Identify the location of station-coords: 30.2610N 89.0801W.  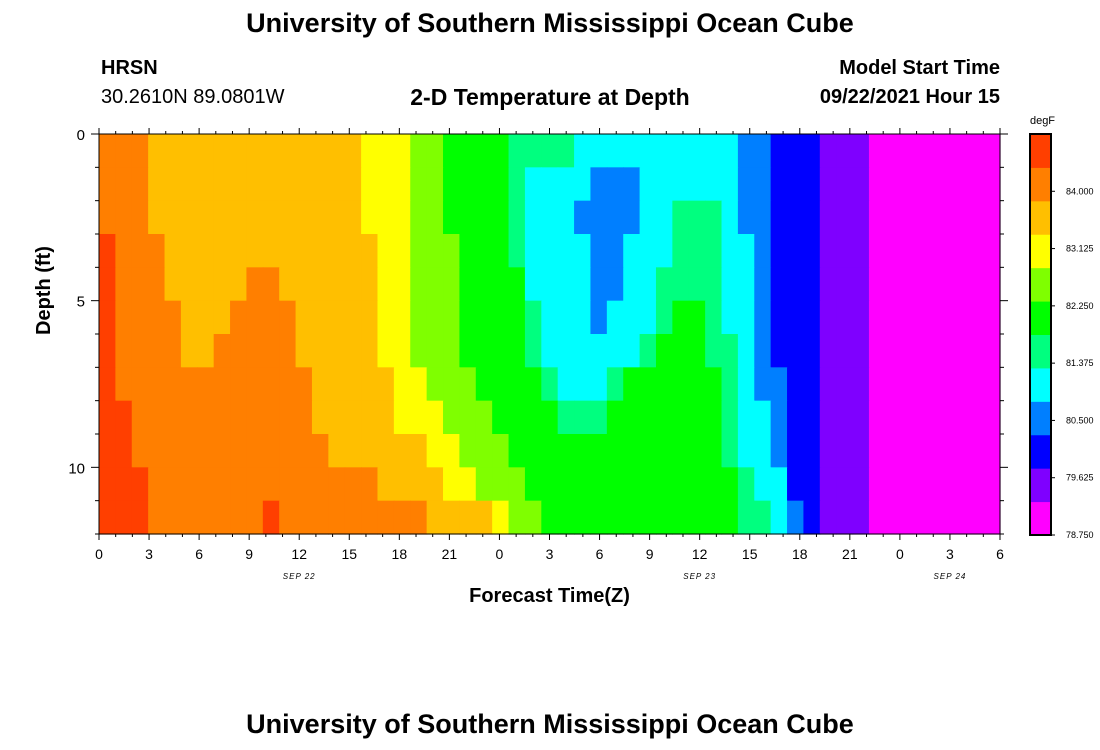
(193, 97).